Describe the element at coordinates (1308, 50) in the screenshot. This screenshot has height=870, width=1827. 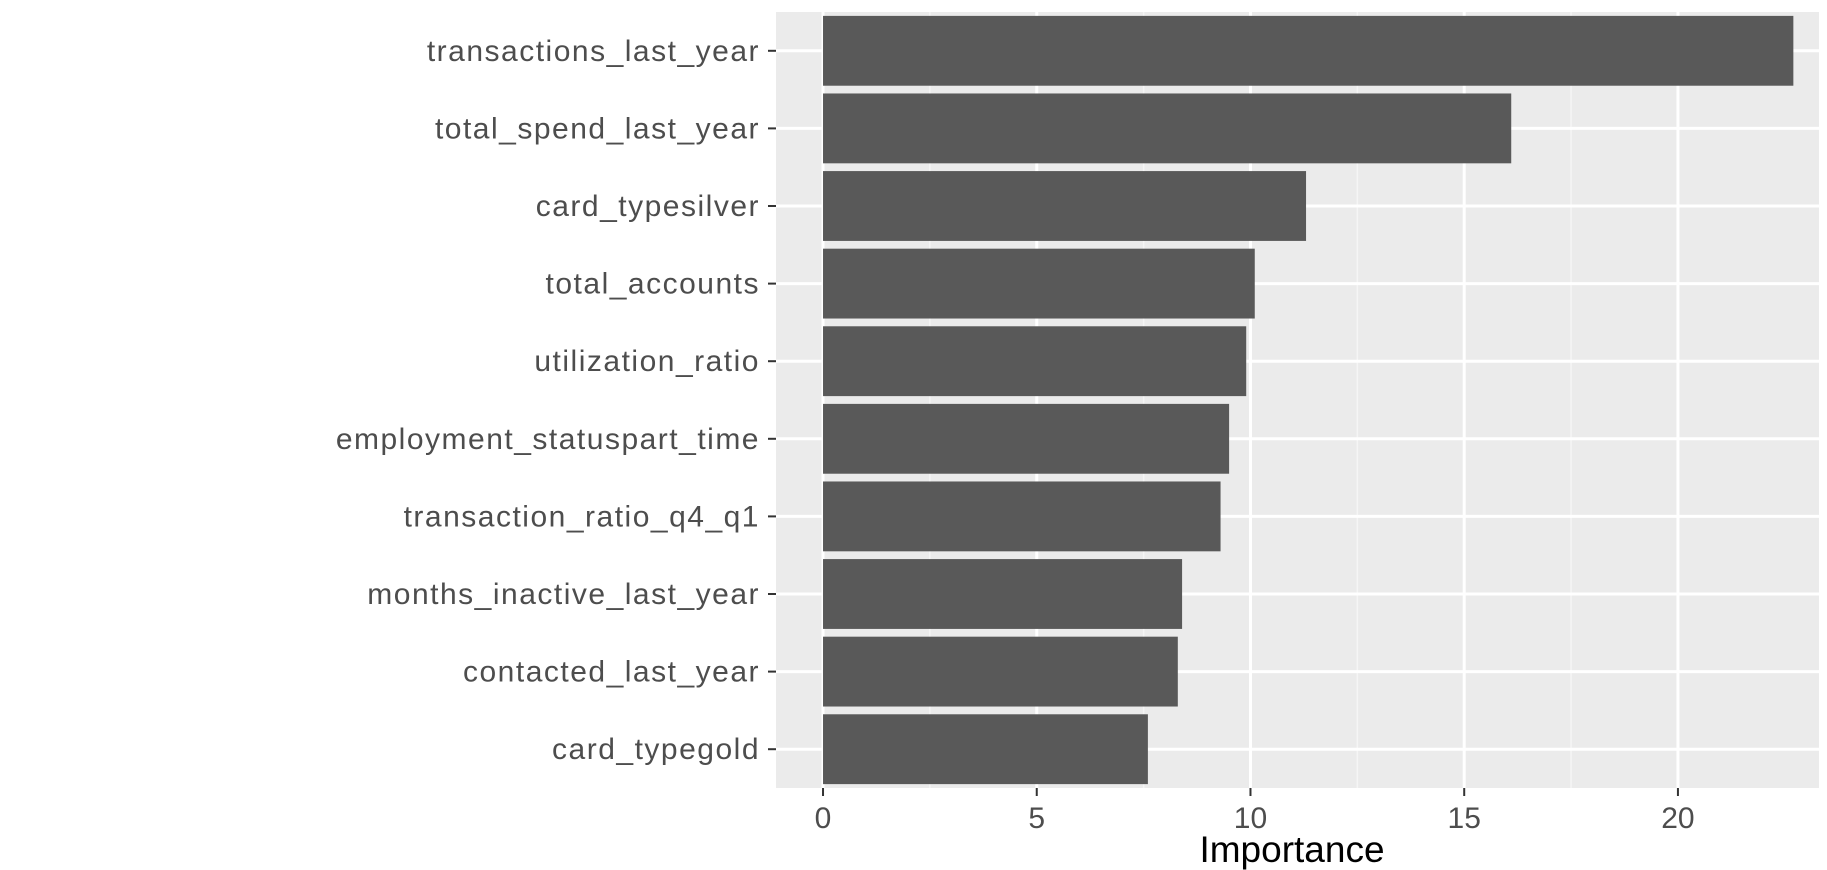
I see `bar-transactions-last-year` at that location.